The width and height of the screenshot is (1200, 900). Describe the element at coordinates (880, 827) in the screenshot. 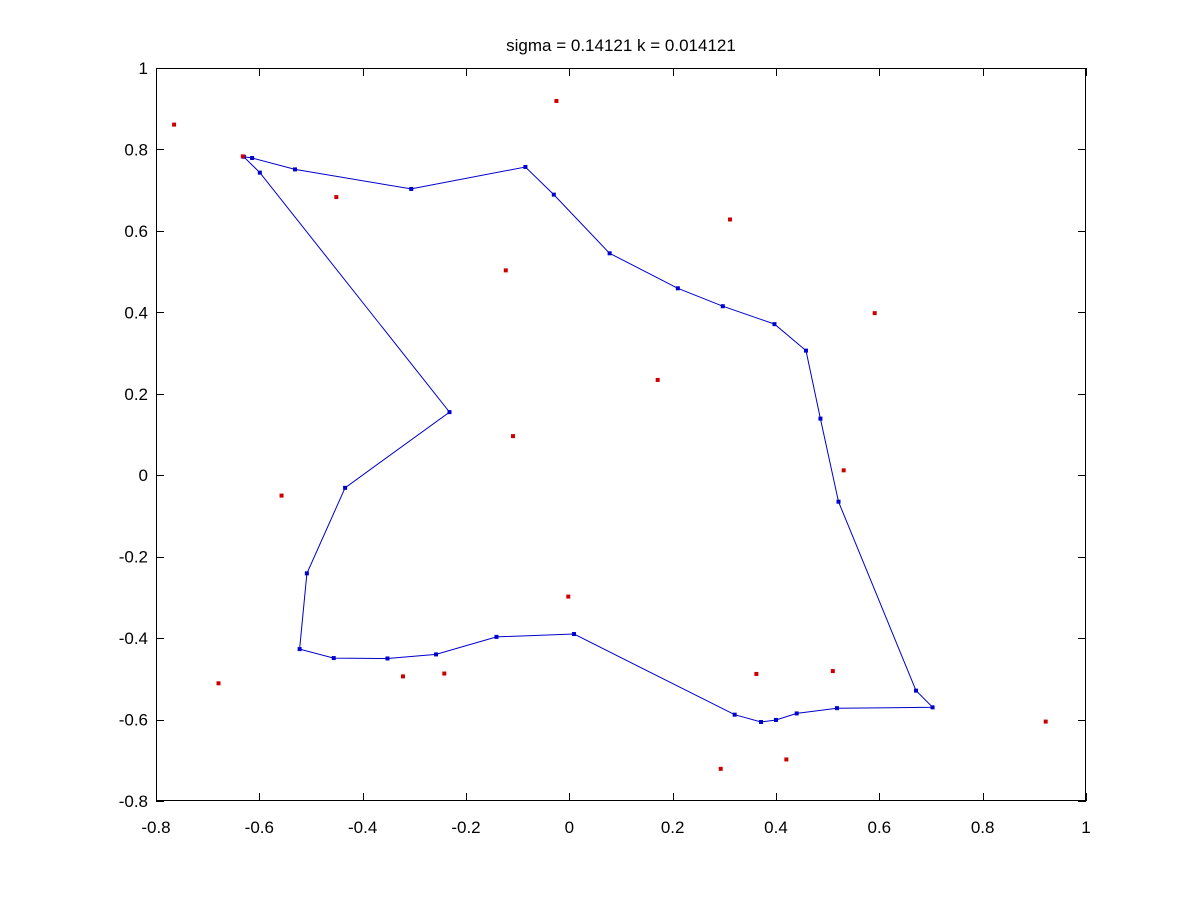

I see `x-tick-label: 0.6` at that location.